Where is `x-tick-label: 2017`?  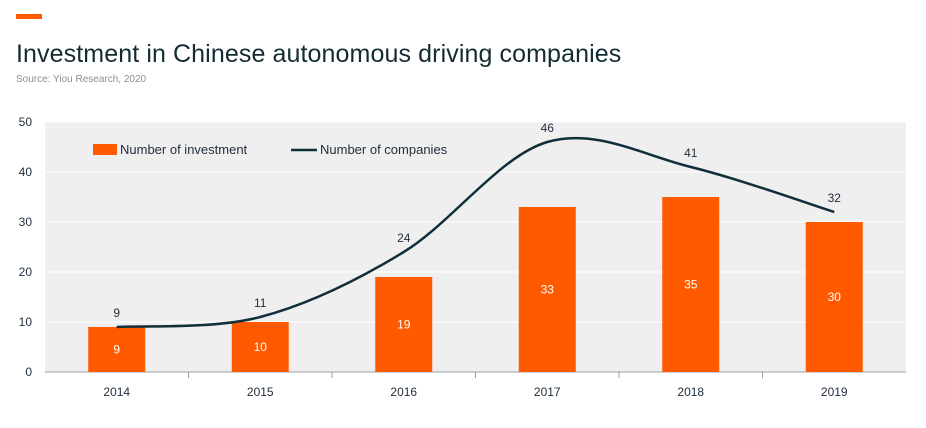
x-tick-label: 2017 is located at coordinates (547, 392).